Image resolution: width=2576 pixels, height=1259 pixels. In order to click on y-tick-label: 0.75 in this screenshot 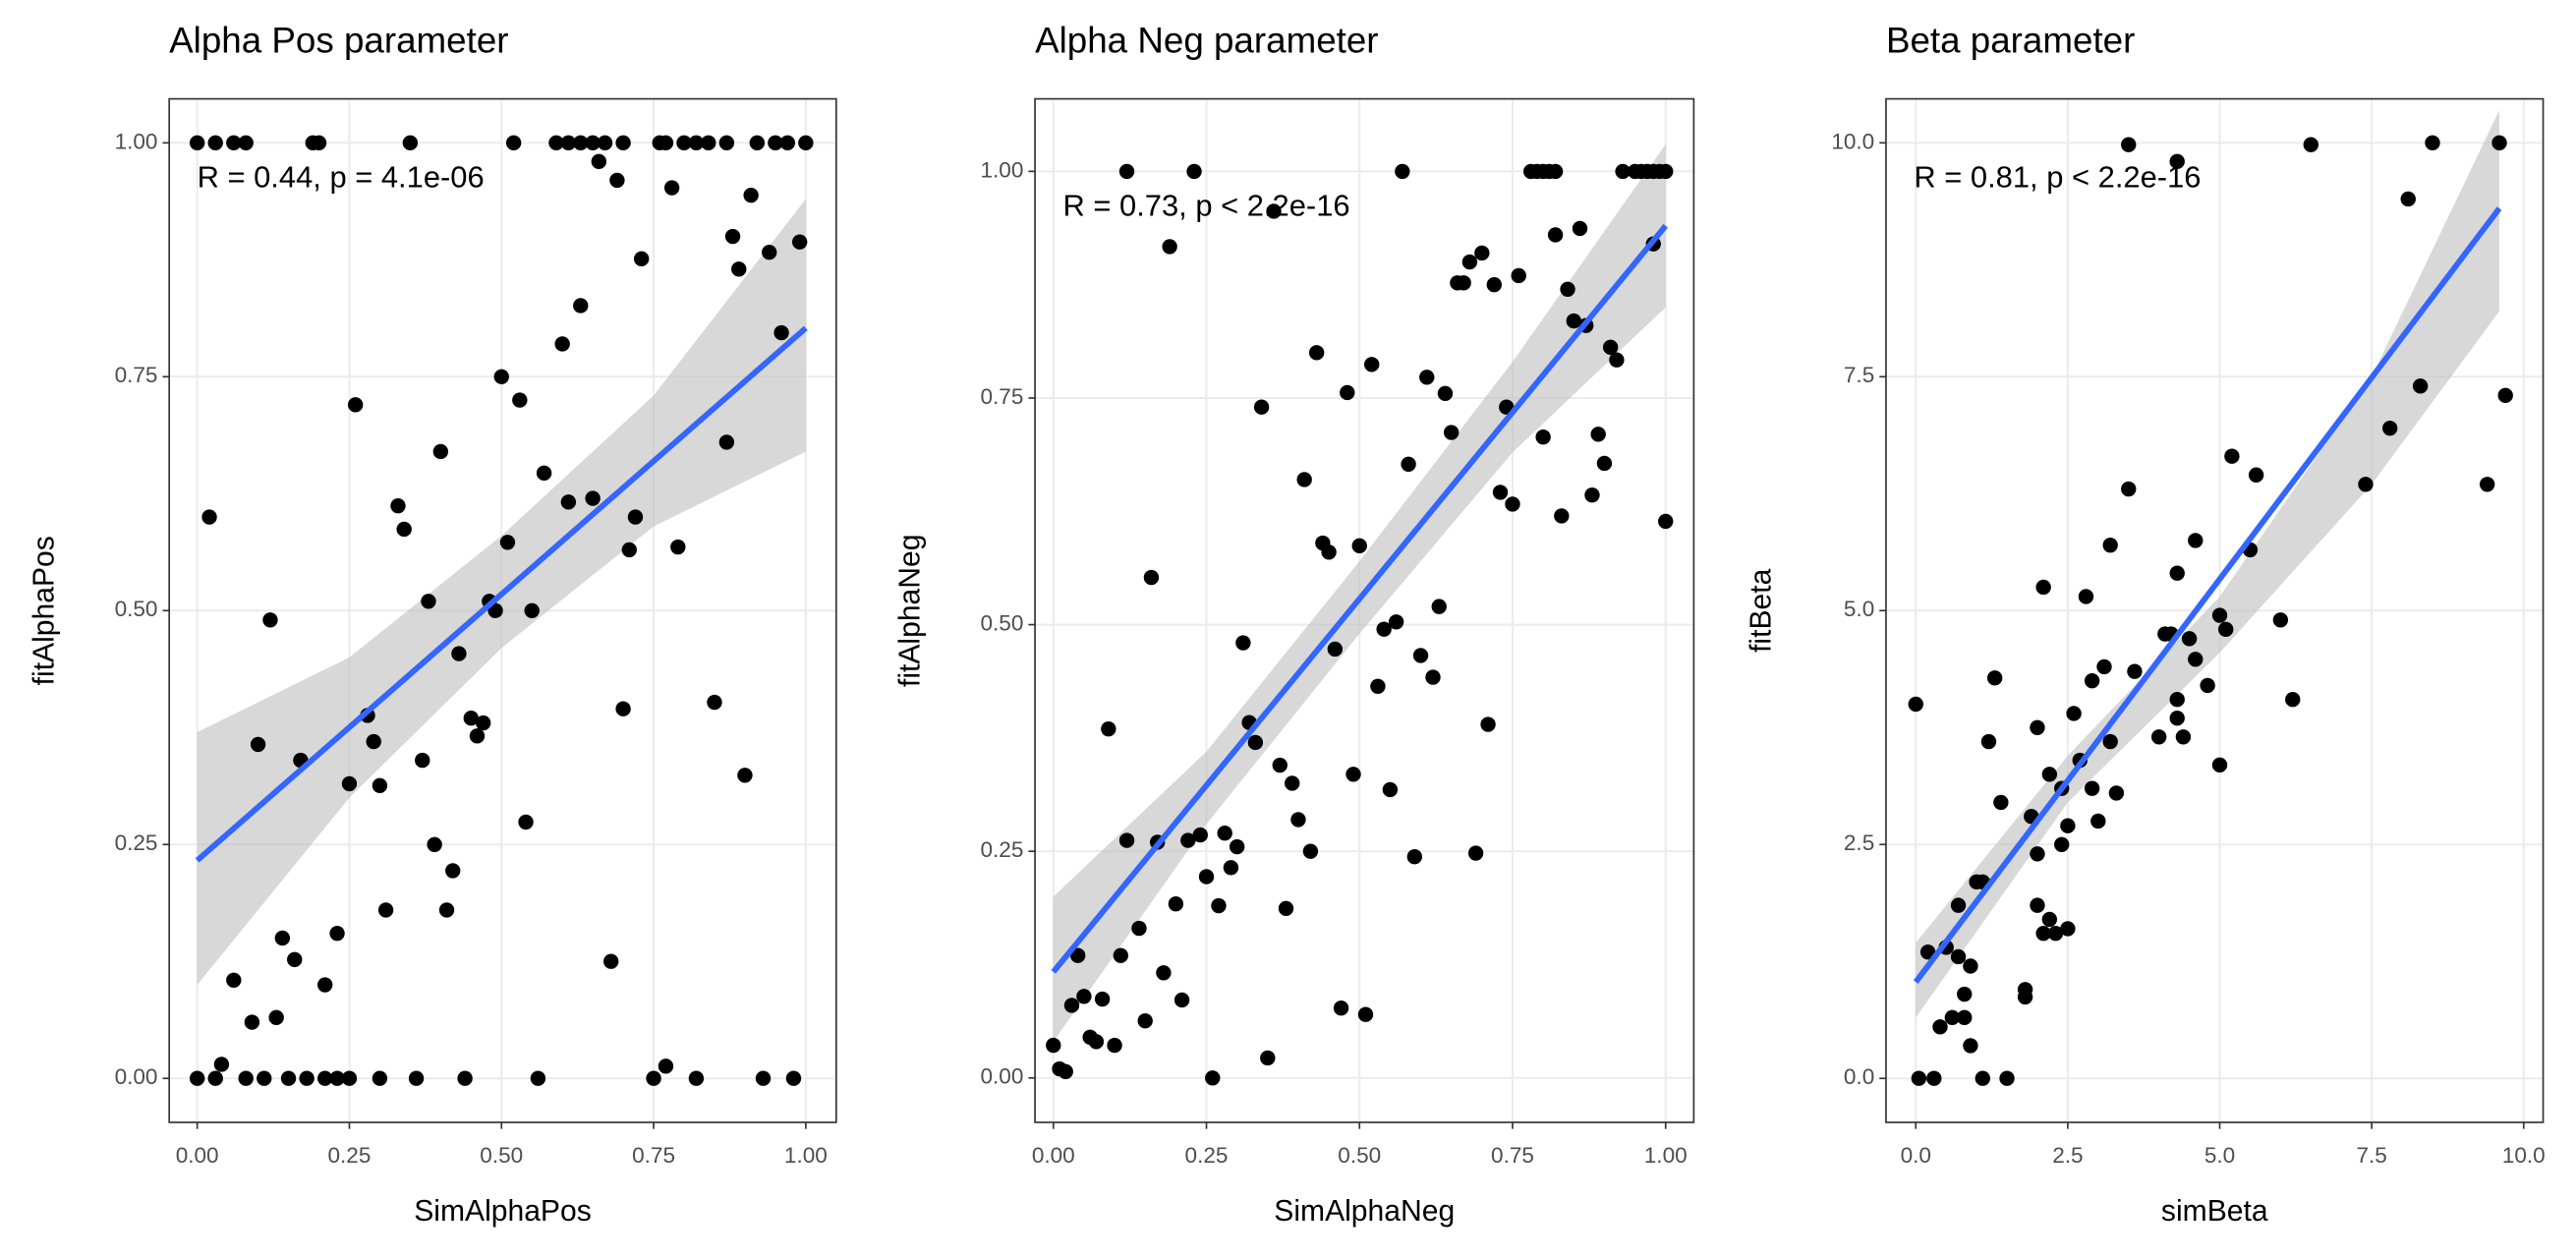, I will do `click(1002, 396)`.